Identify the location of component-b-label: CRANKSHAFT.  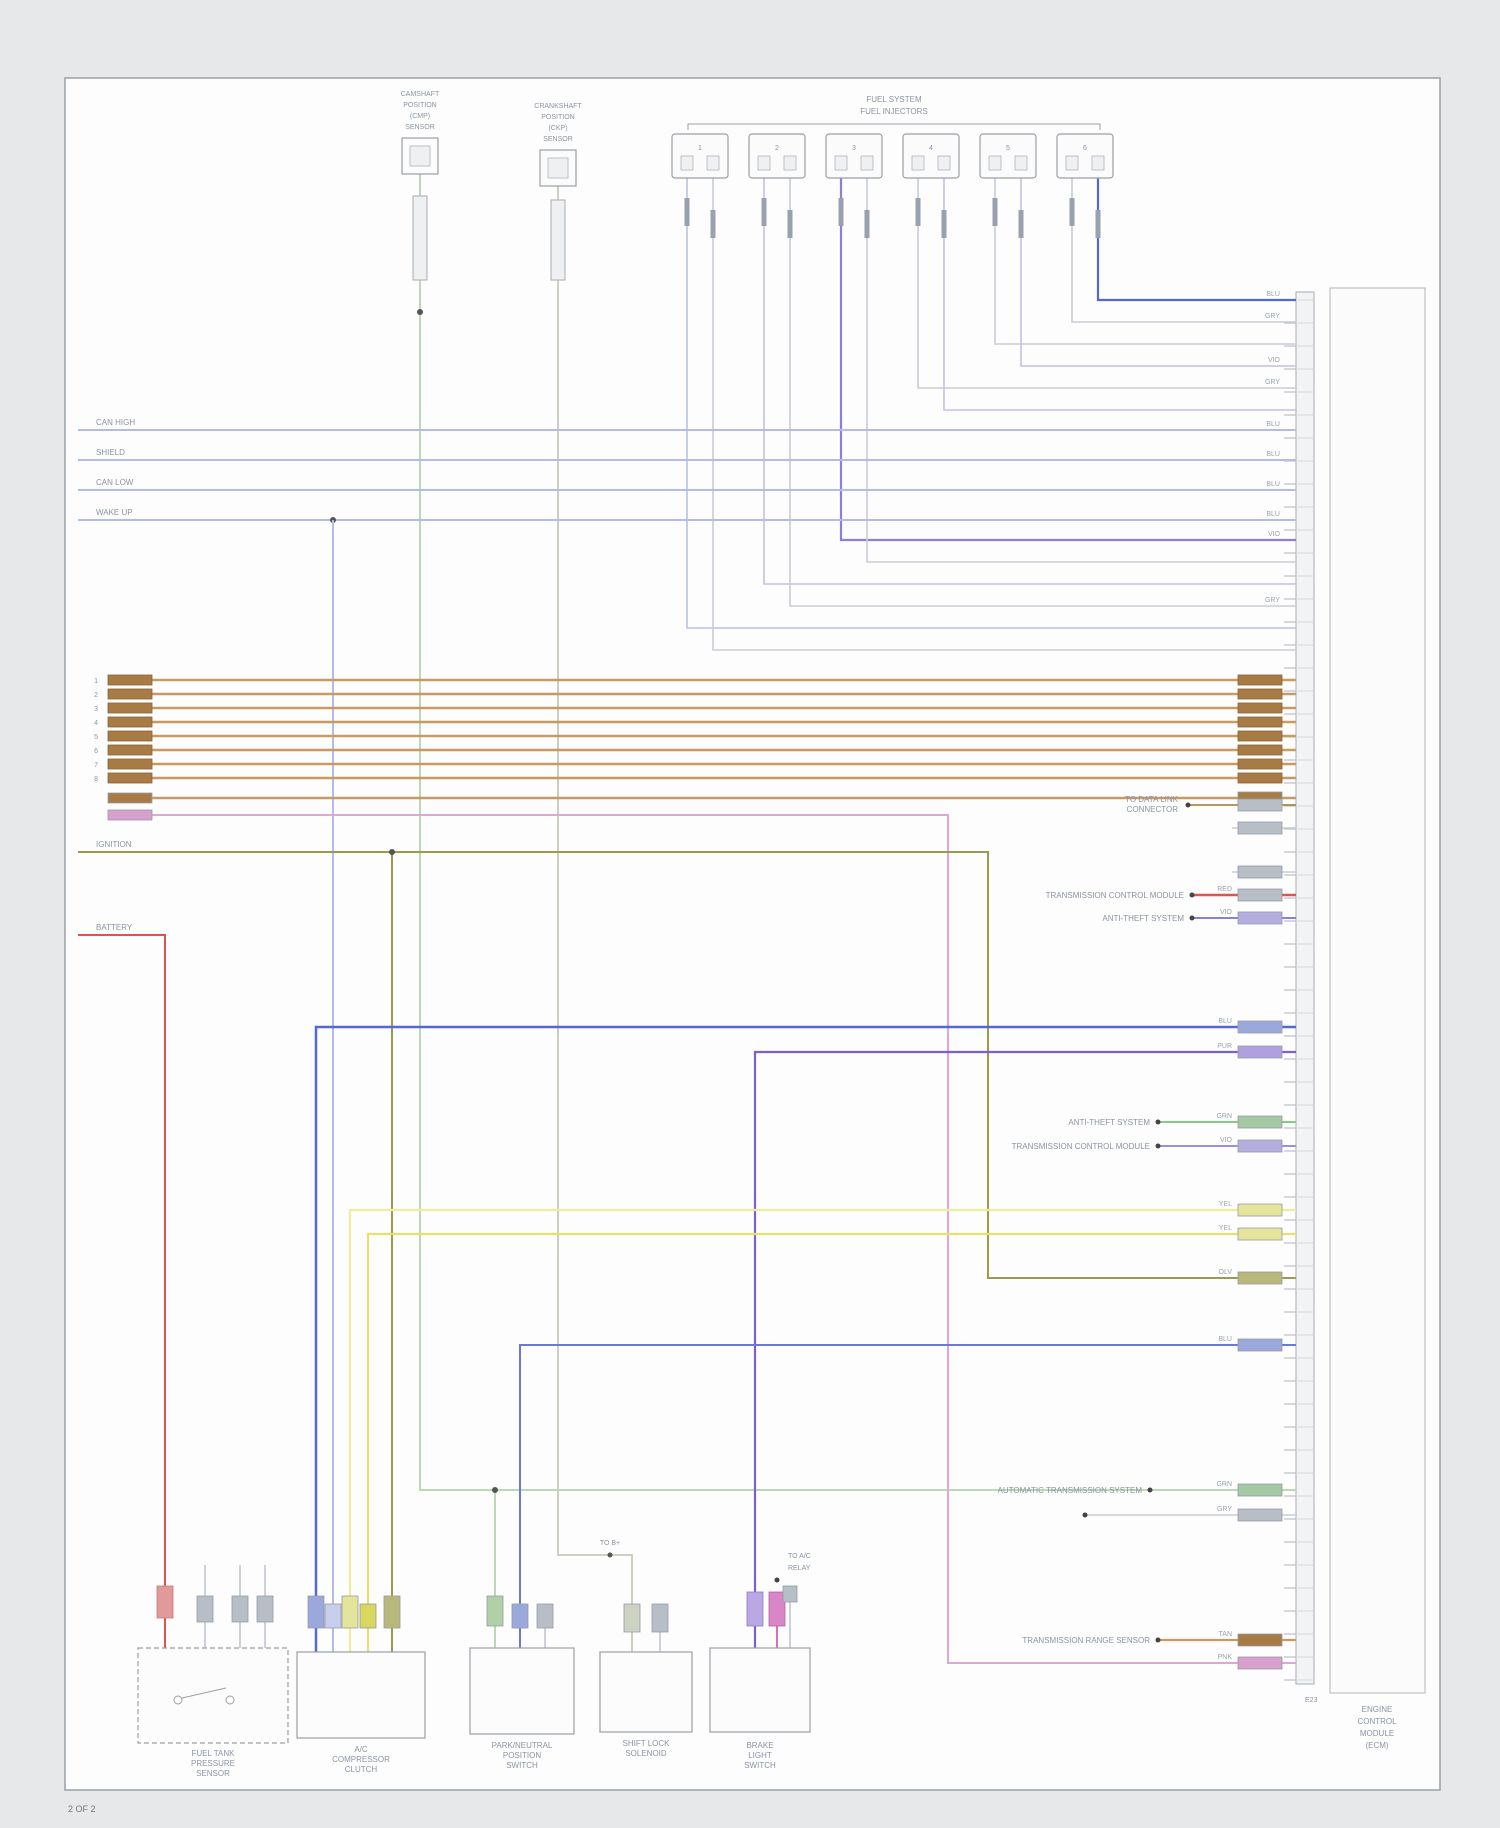
(558, 106).